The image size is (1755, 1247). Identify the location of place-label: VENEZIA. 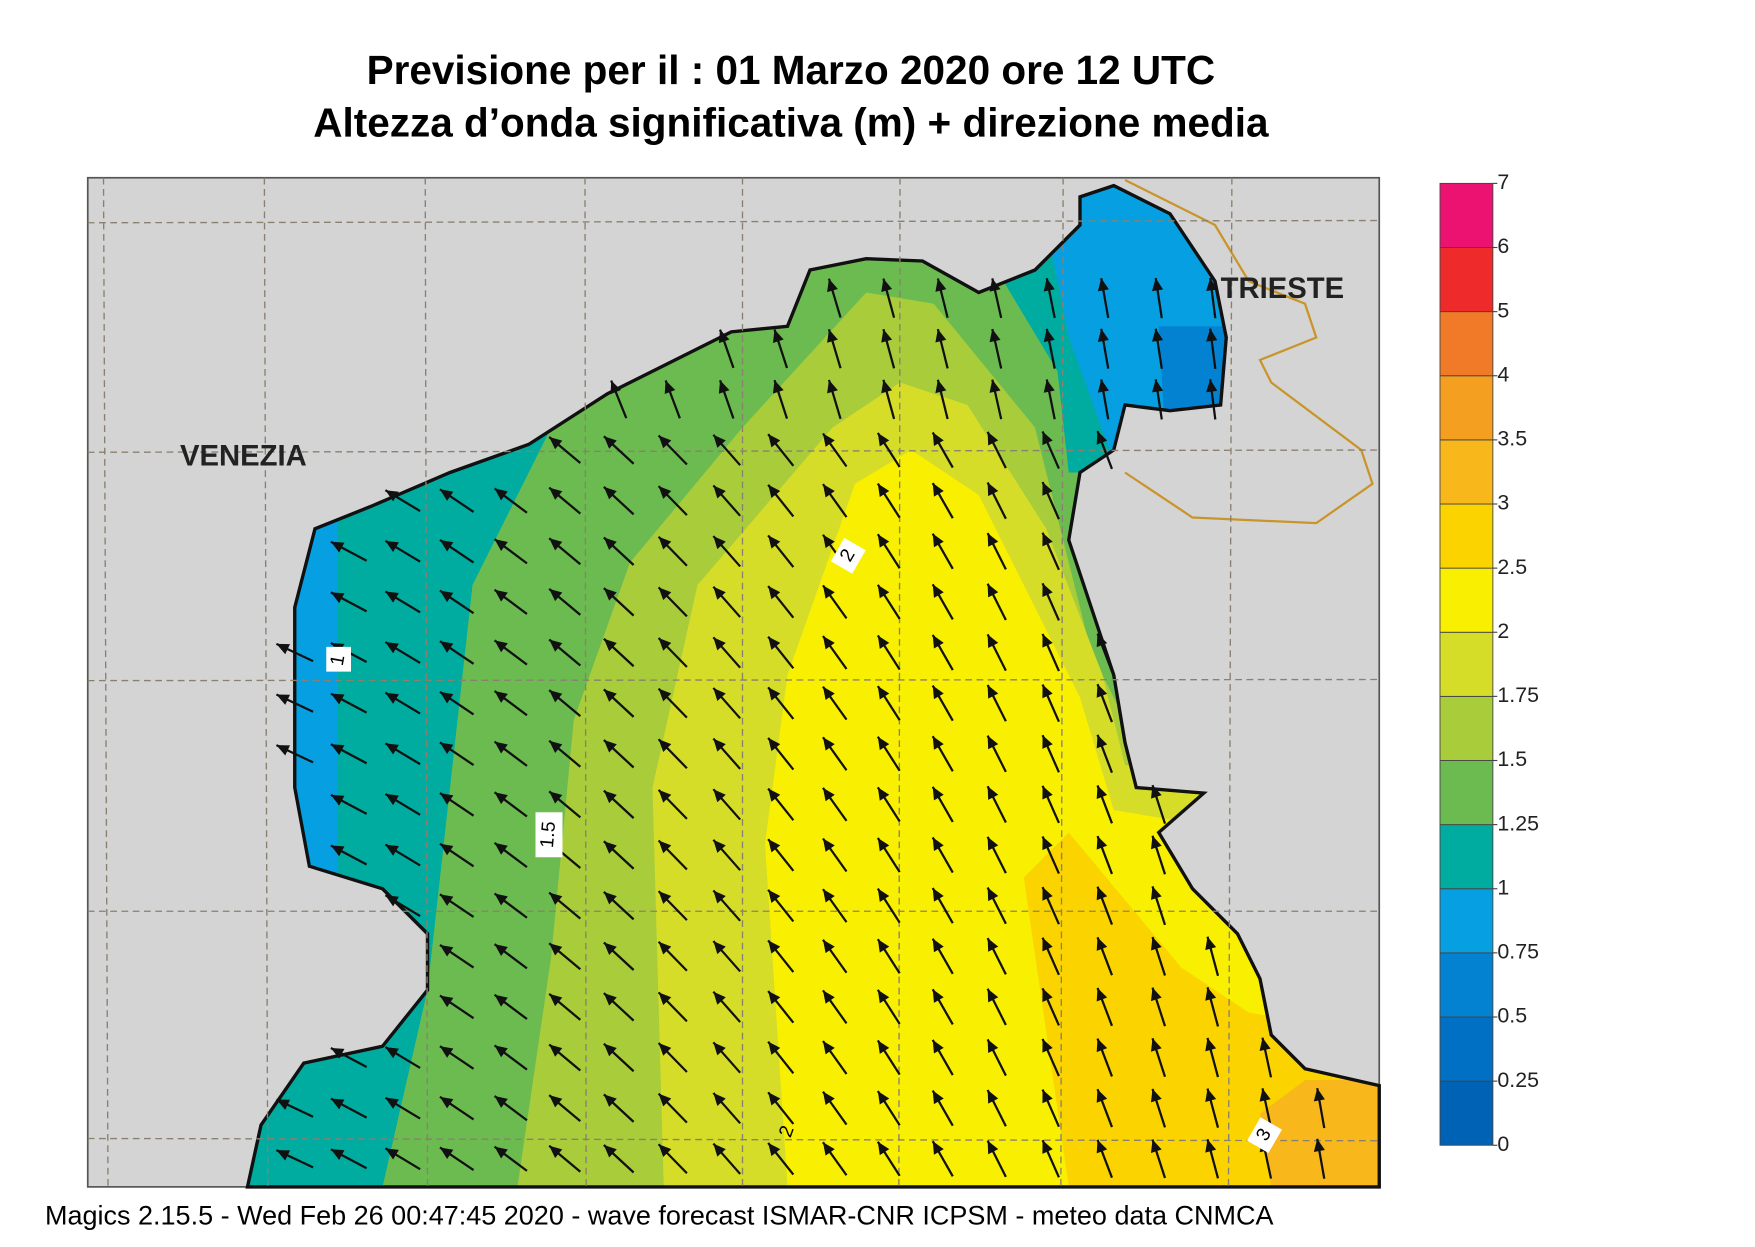
(243, 457).